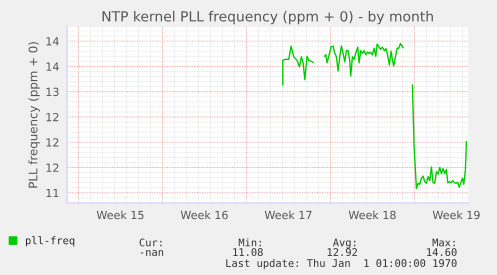 The height and width of the screenshot is (275, 497). Describe the element at coordinates (249, 242) in the screenshot. I see `text: Min:` at that location.